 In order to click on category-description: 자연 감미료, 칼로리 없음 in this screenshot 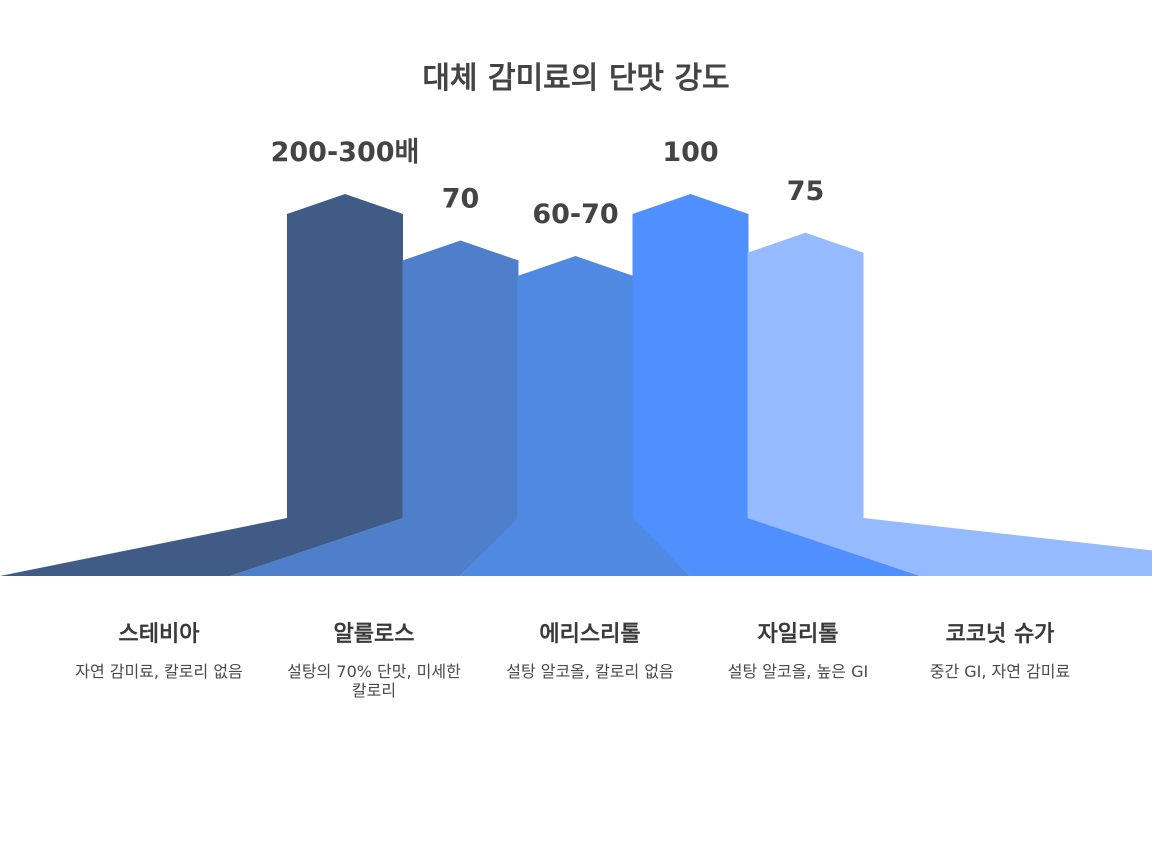, I will do `click(159, 671)`.